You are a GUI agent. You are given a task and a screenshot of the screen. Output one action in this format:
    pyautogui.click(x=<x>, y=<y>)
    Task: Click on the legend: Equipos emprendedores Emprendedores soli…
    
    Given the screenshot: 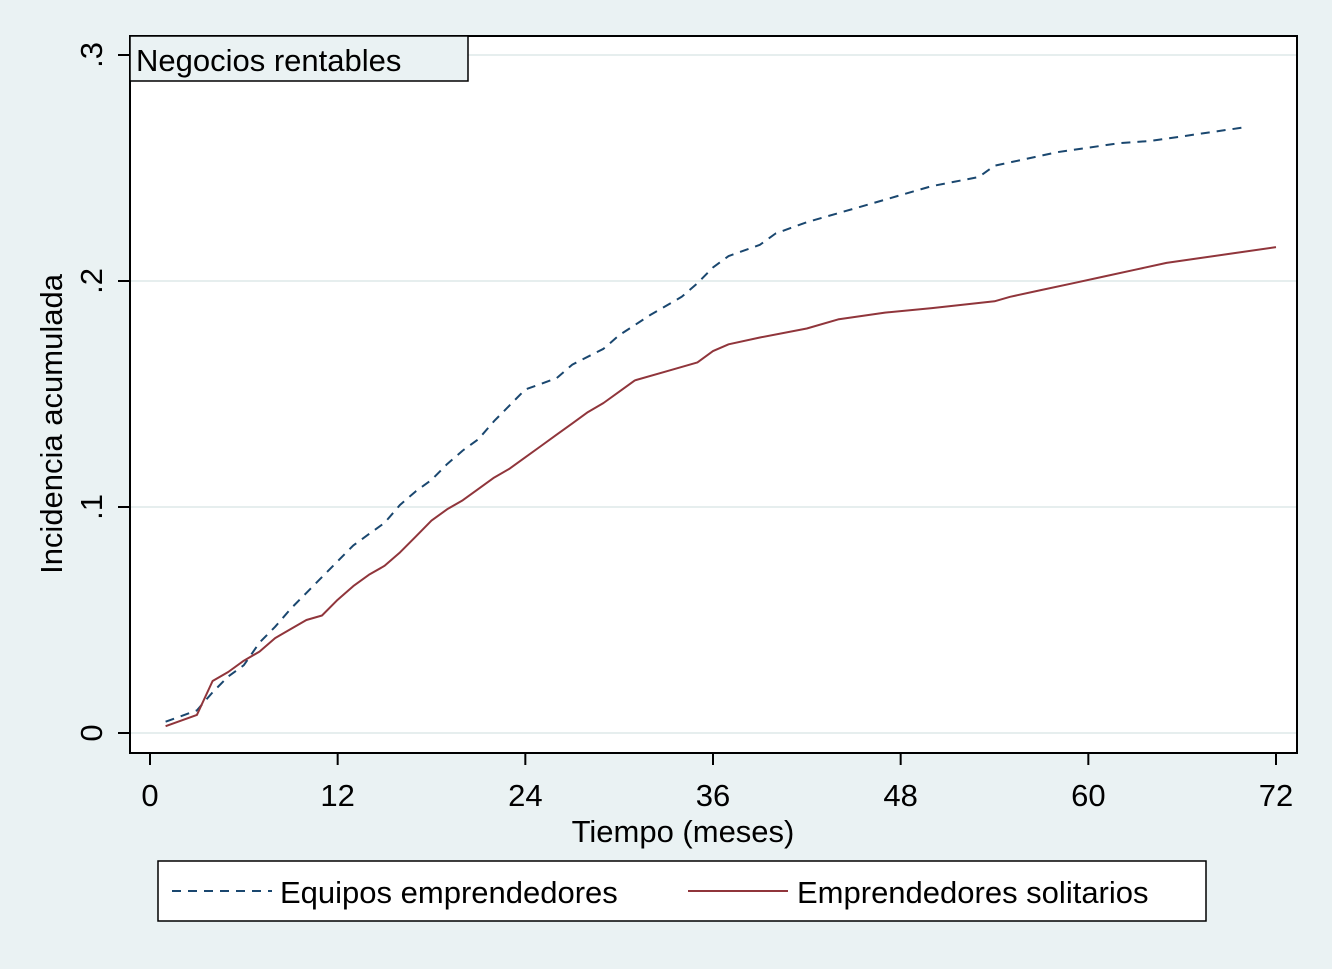 What is the action you would take?
    pyautogui.click(x=682, y=891)
    